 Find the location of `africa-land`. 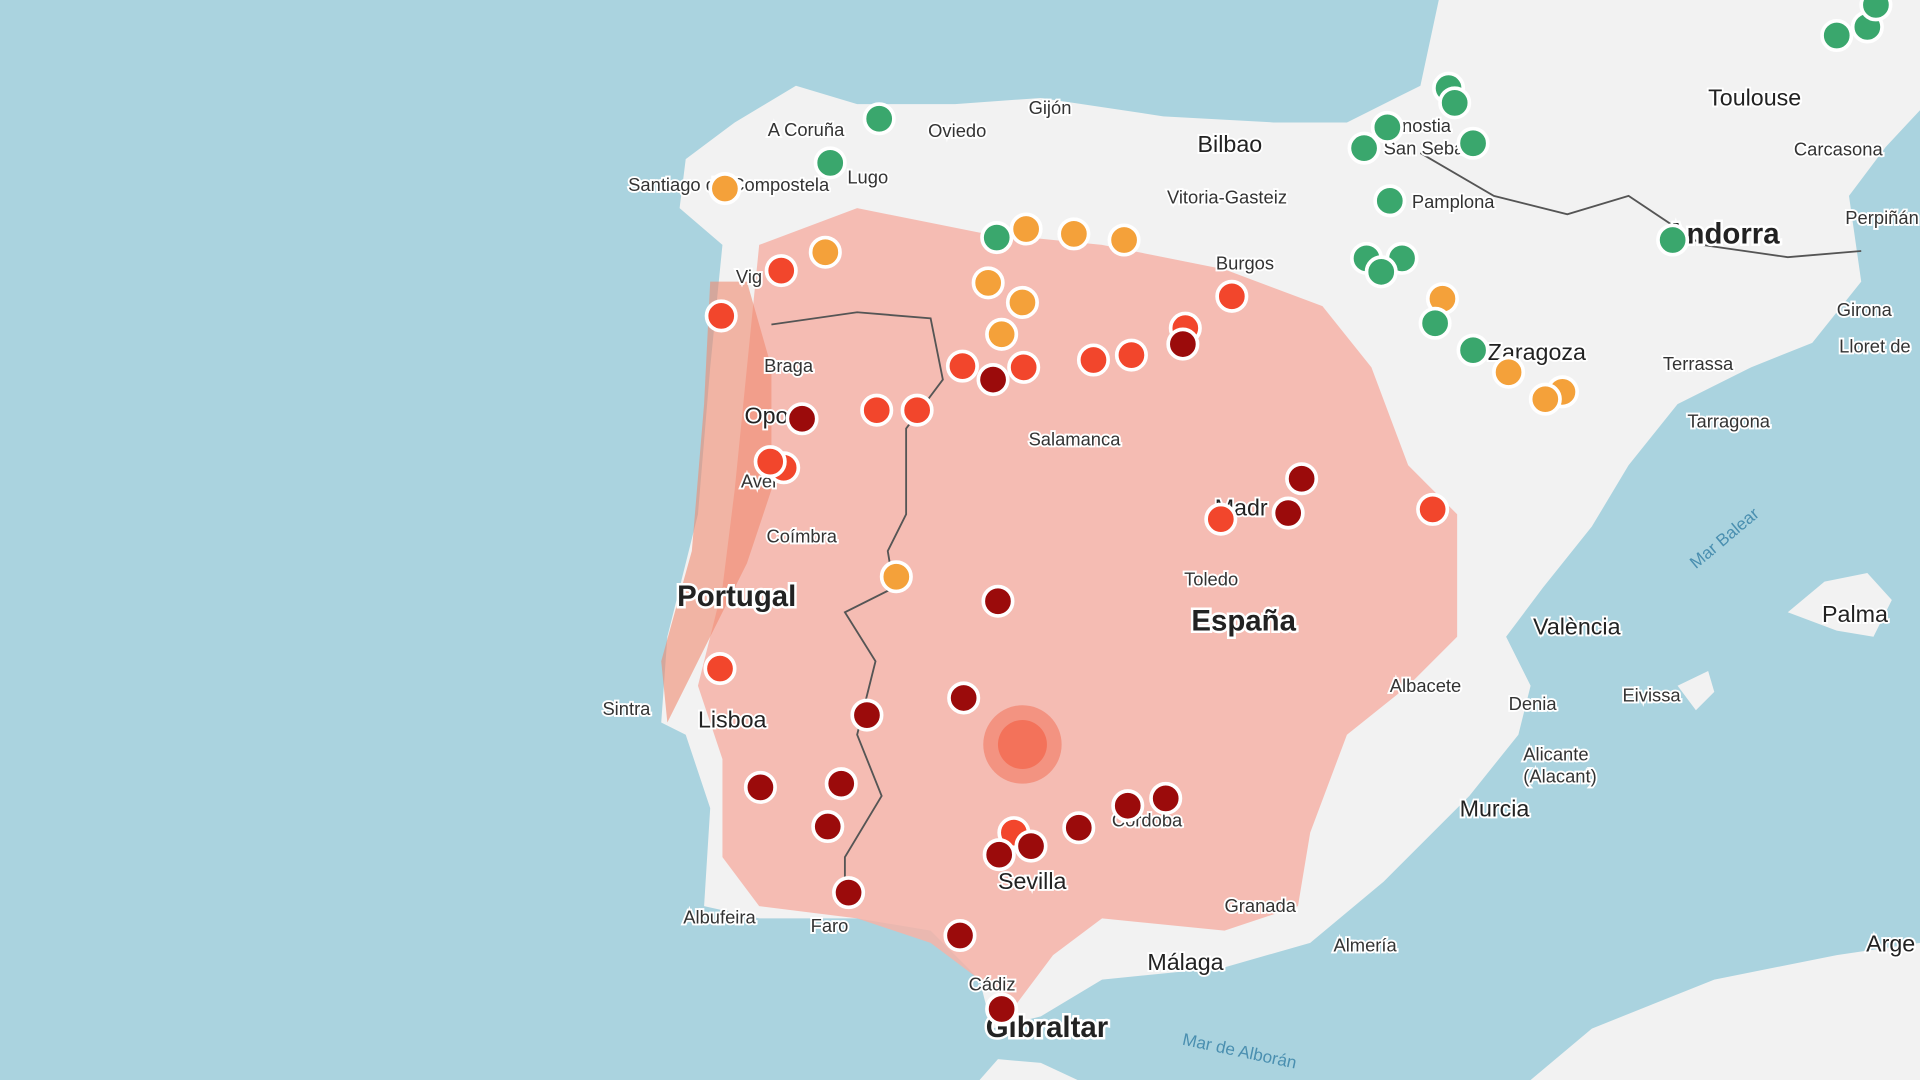

africa-land is located at coordinates (1725, 1011).